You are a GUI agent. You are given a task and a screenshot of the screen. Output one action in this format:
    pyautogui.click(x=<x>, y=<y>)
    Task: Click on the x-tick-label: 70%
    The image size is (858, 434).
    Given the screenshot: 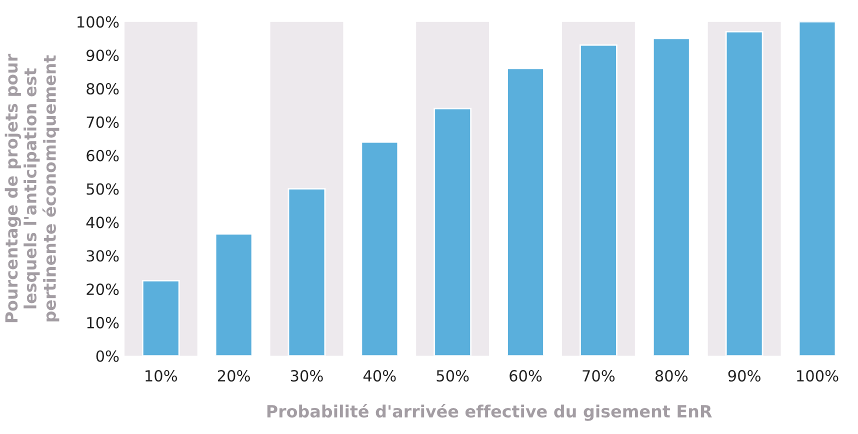 What is the action you would take?
    pyautogui.click(x=598, y=376)
    